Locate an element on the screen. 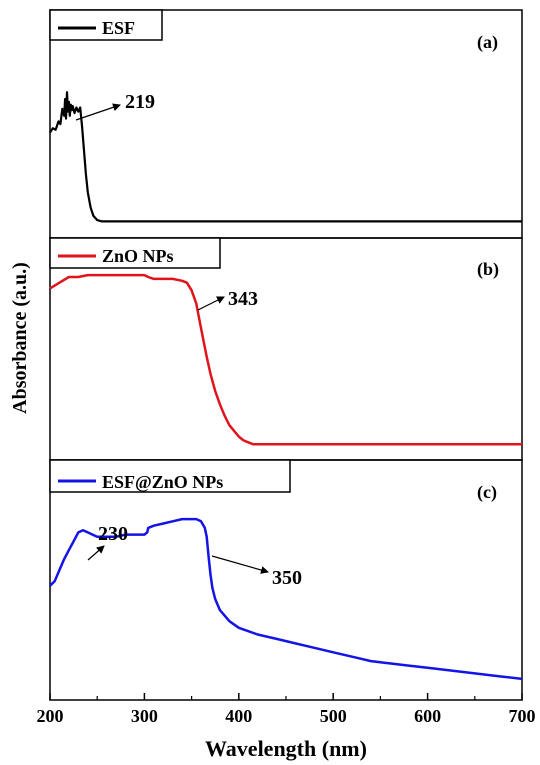 This screenshot has height=765, width=540. legend-box-a is located at coordinates (106, 25).